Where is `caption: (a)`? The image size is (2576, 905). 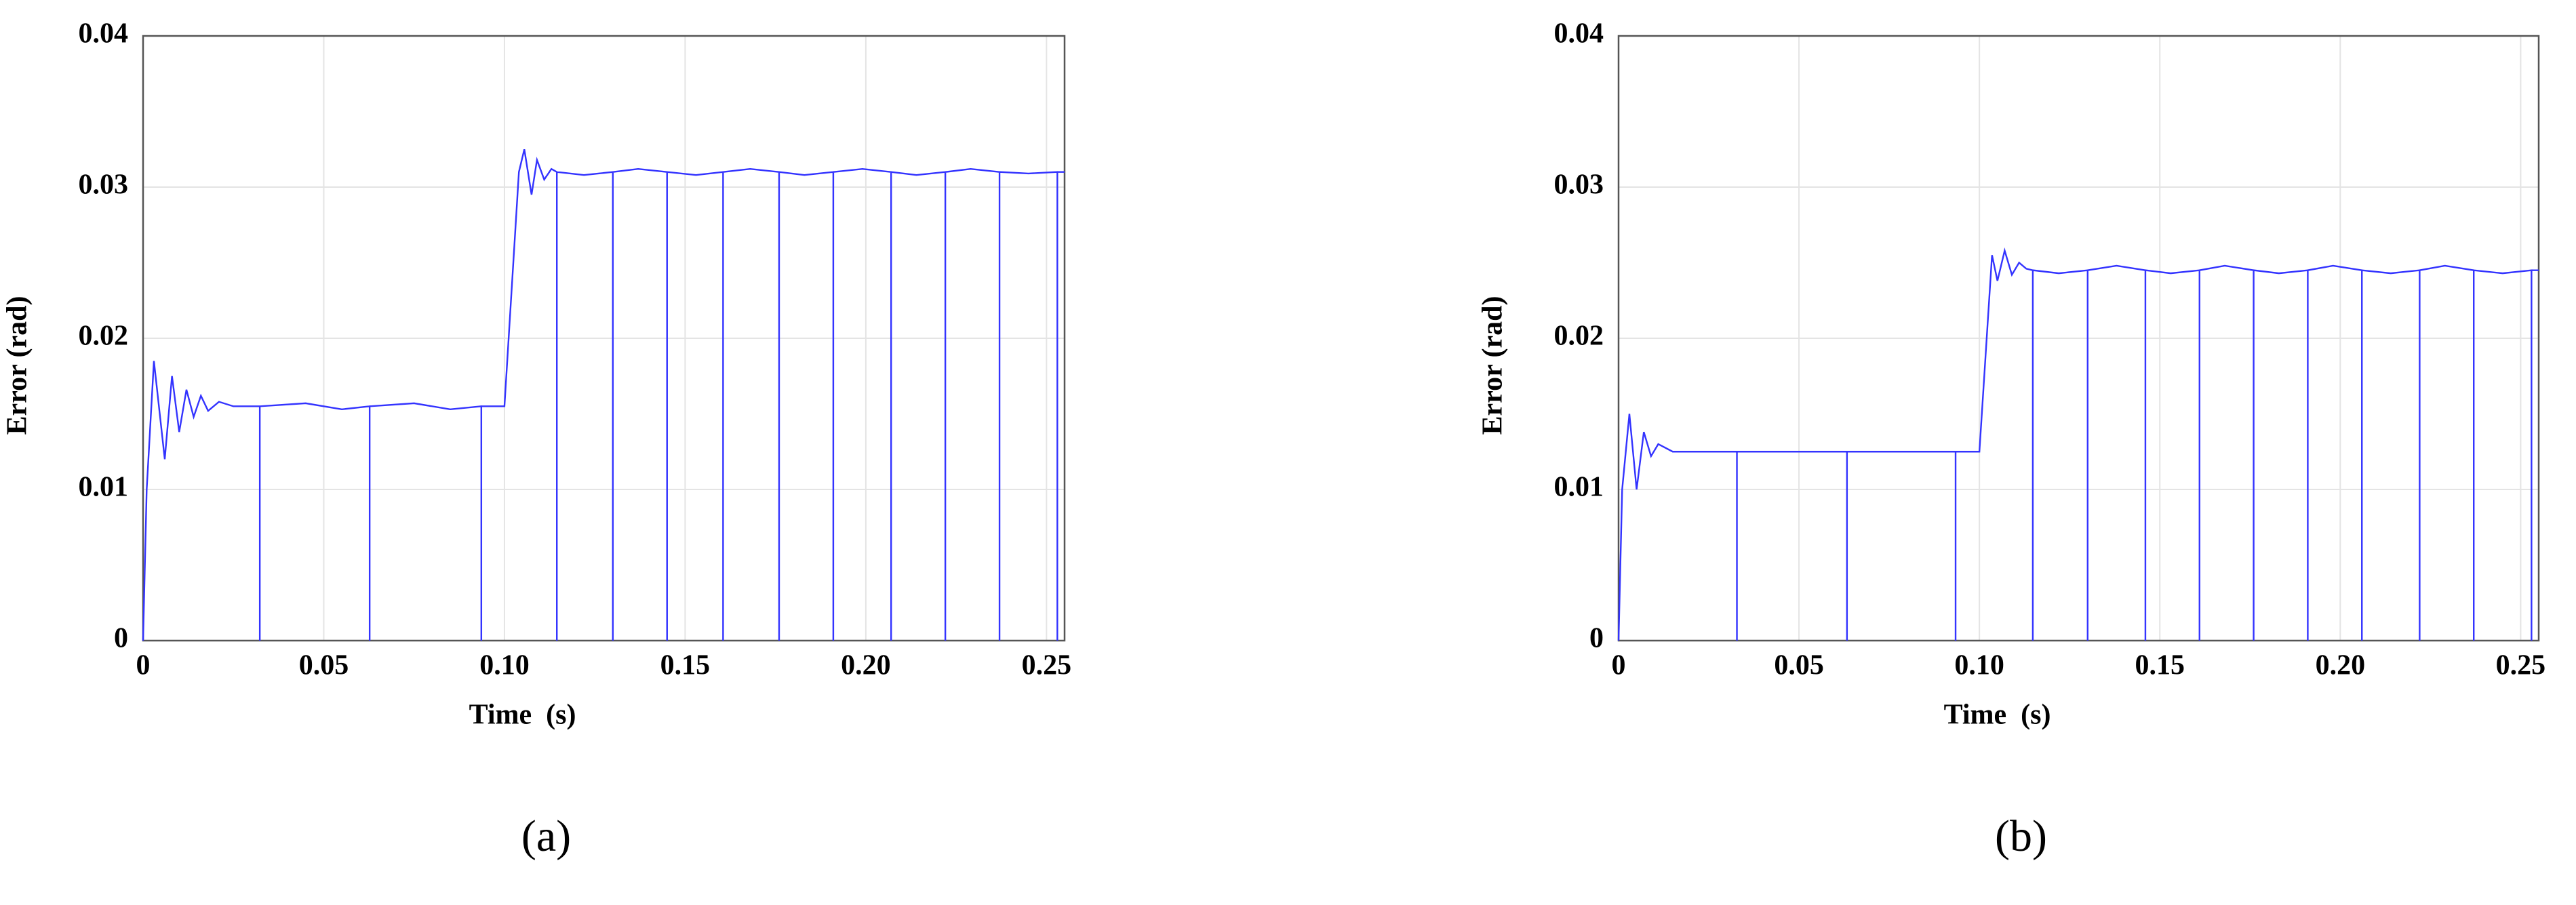 caption: (a) is located at coordinates (546, 836).